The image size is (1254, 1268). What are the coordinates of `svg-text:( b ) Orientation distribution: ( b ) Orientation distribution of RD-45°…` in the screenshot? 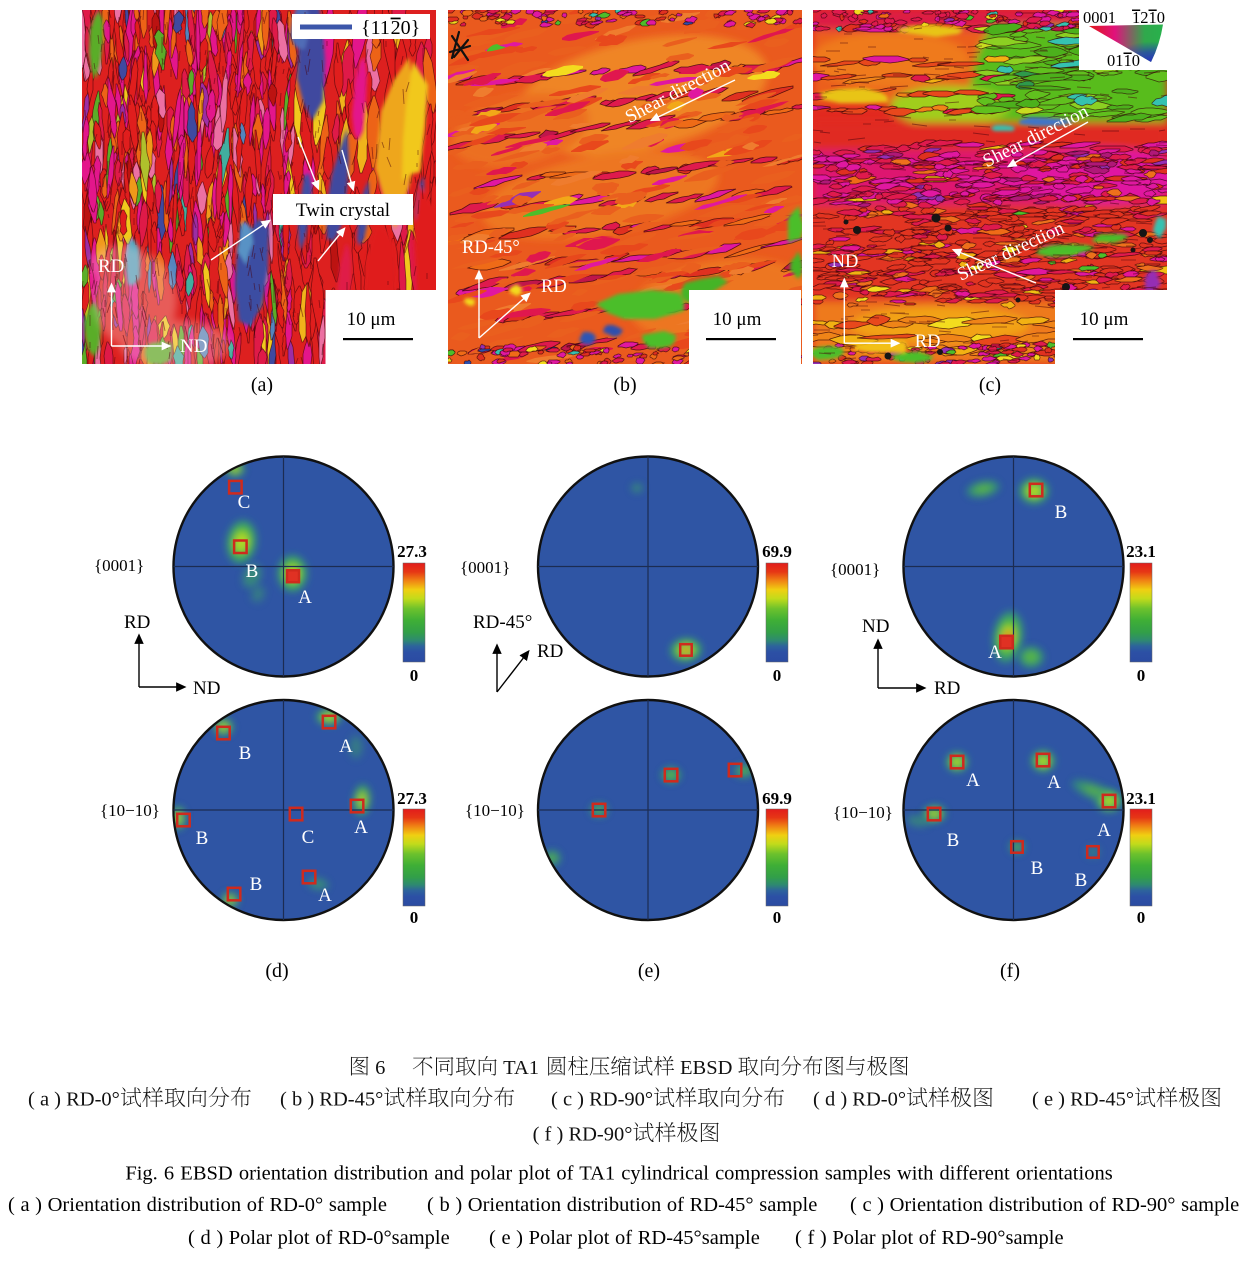 It's located at (622, 1205).